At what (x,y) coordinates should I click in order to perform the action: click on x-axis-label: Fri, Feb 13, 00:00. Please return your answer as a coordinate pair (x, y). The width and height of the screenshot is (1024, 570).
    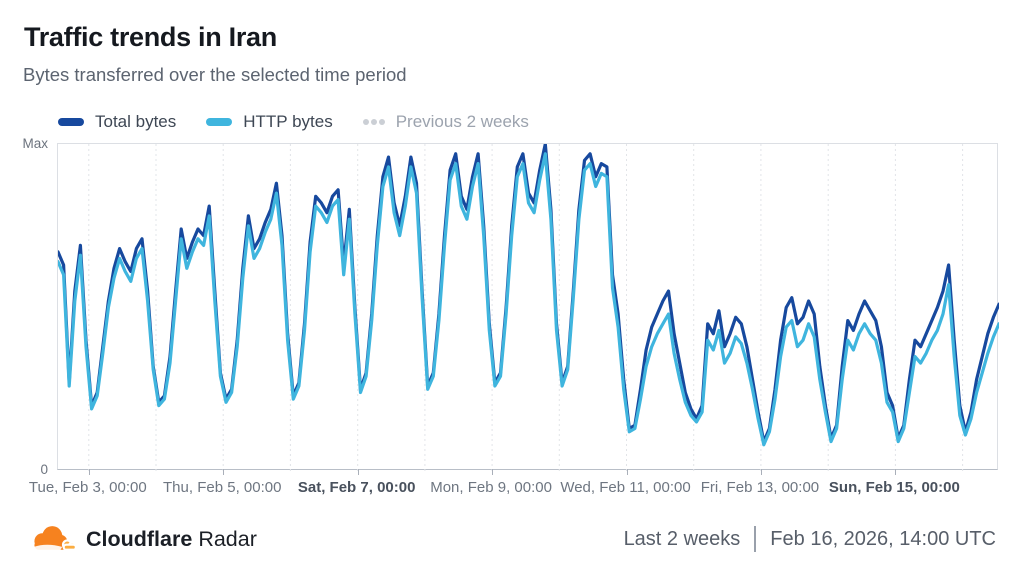
    Looking at the image, I should click on (760, 487).